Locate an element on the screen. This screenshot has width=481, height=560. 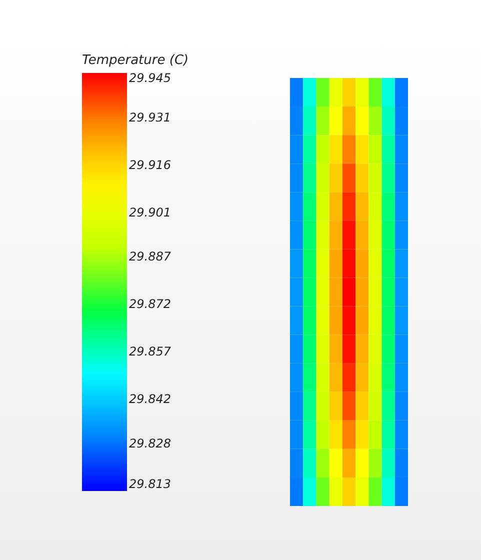
color-bar-label: 29.945 is located at coordinates (150, 78).